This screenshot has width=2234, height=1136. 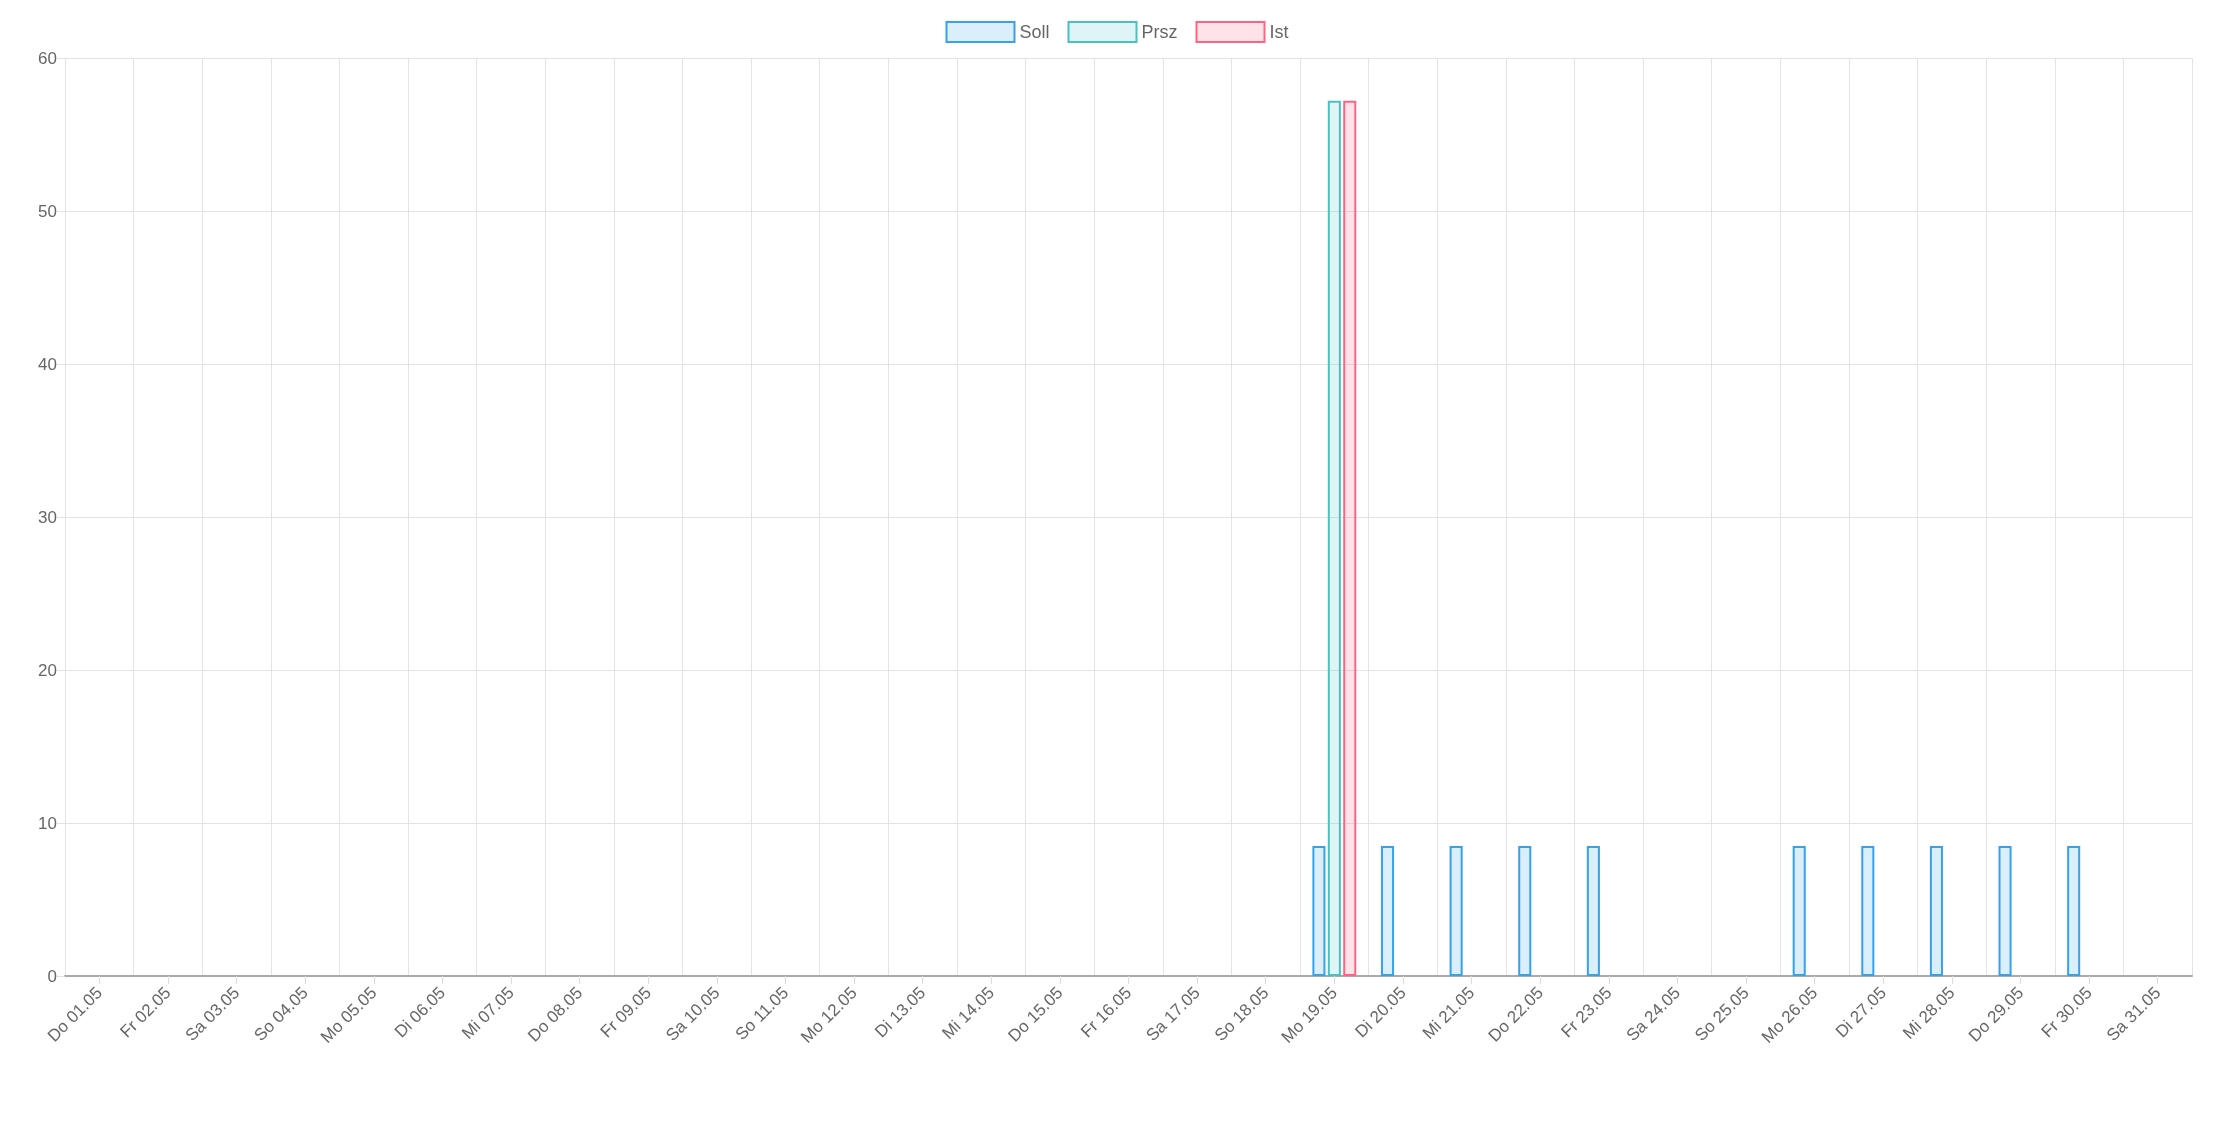 What do you see at coordinates (47, 670) in the screenshot?
I see `y-tick-label: 20` at bounding box center [47, 670].